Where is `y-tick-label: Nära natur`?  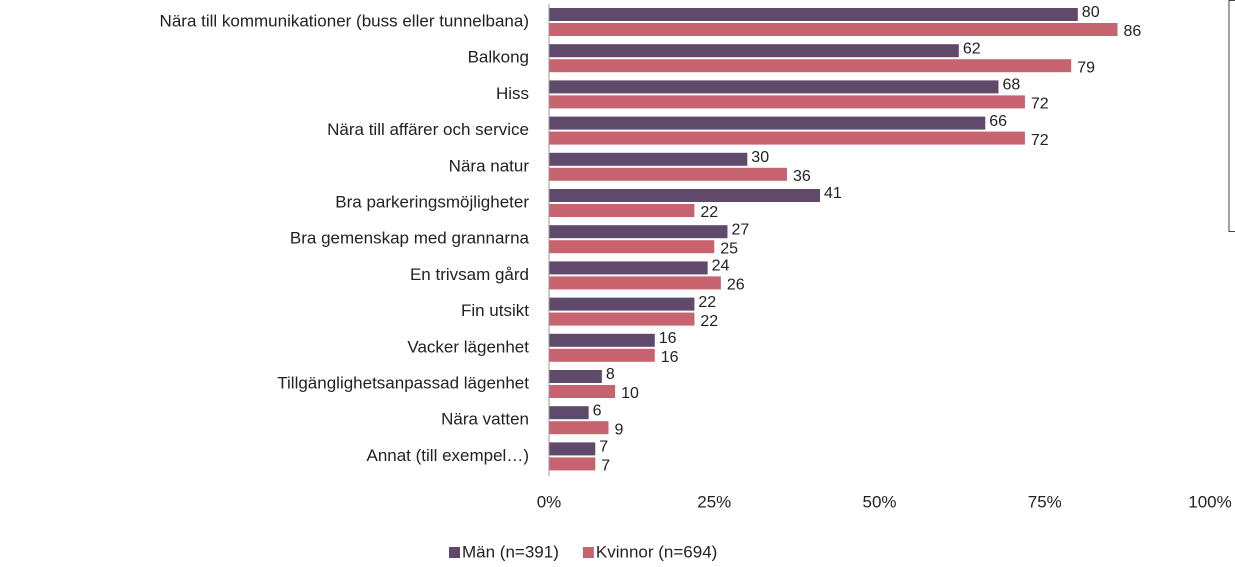 y-tick-label: Nära natur is located at coordinates (489, 165).